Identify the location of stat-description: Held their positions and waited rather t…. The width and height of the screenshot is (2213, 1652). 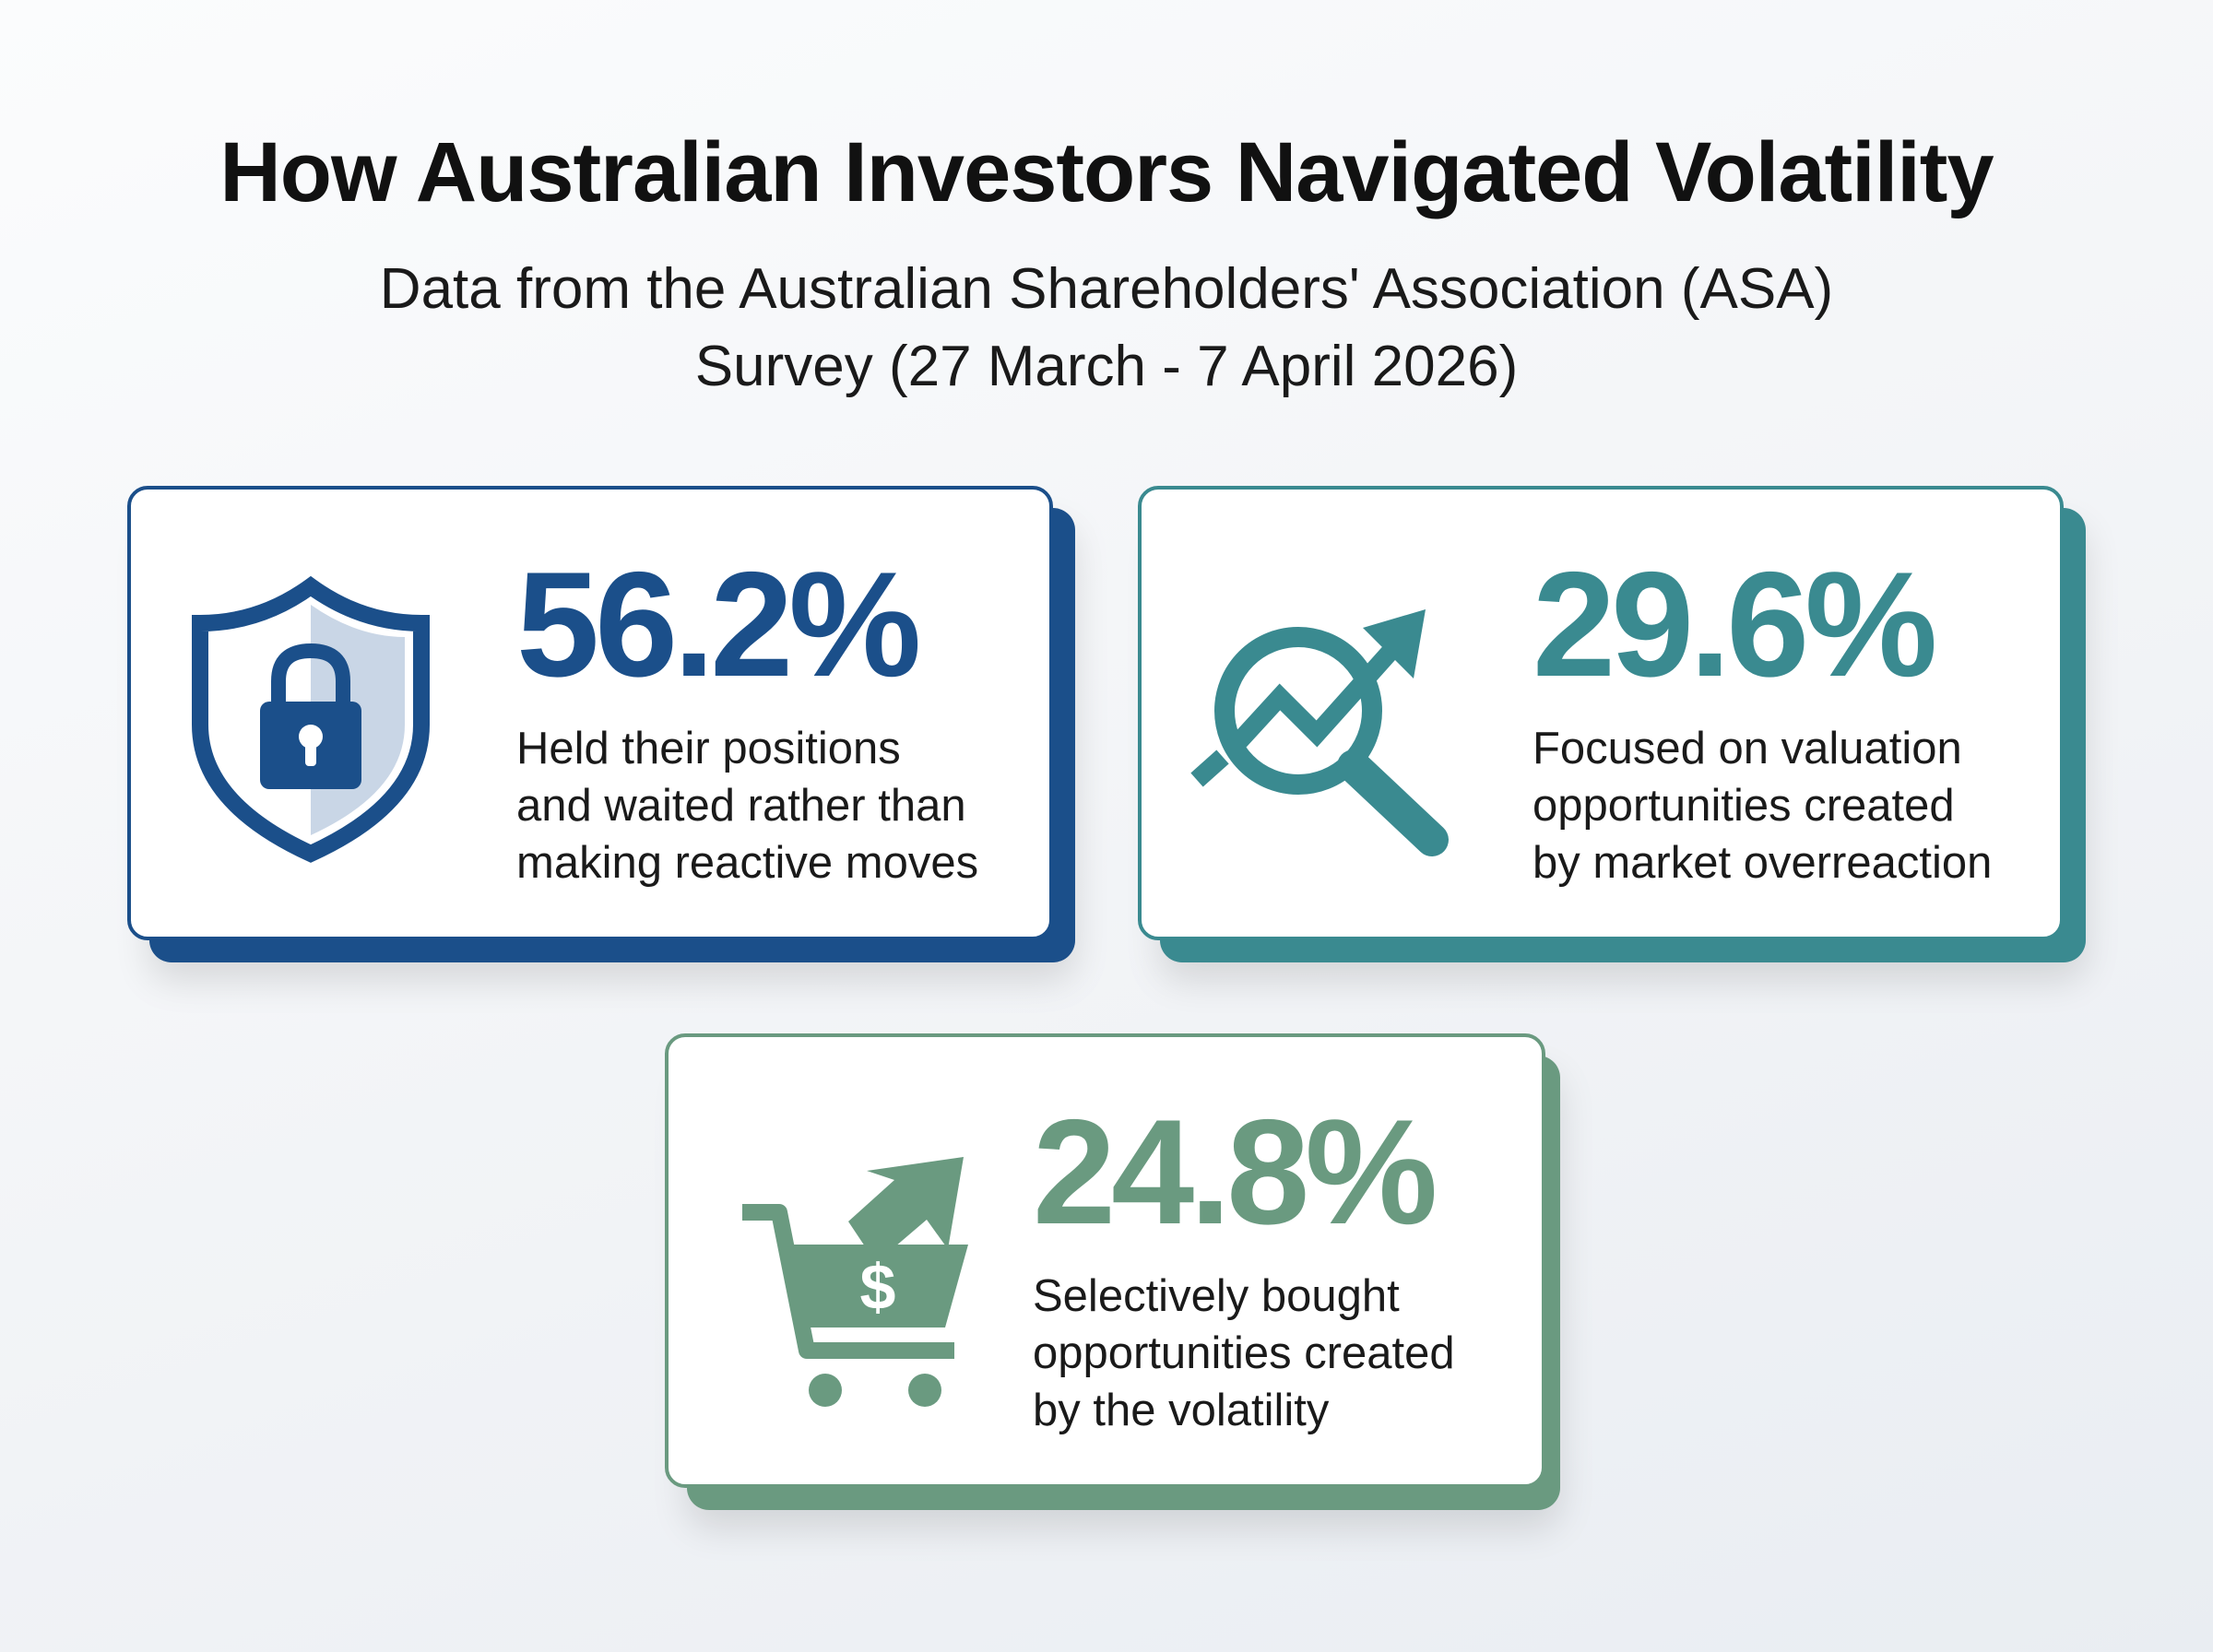
(747, 805).